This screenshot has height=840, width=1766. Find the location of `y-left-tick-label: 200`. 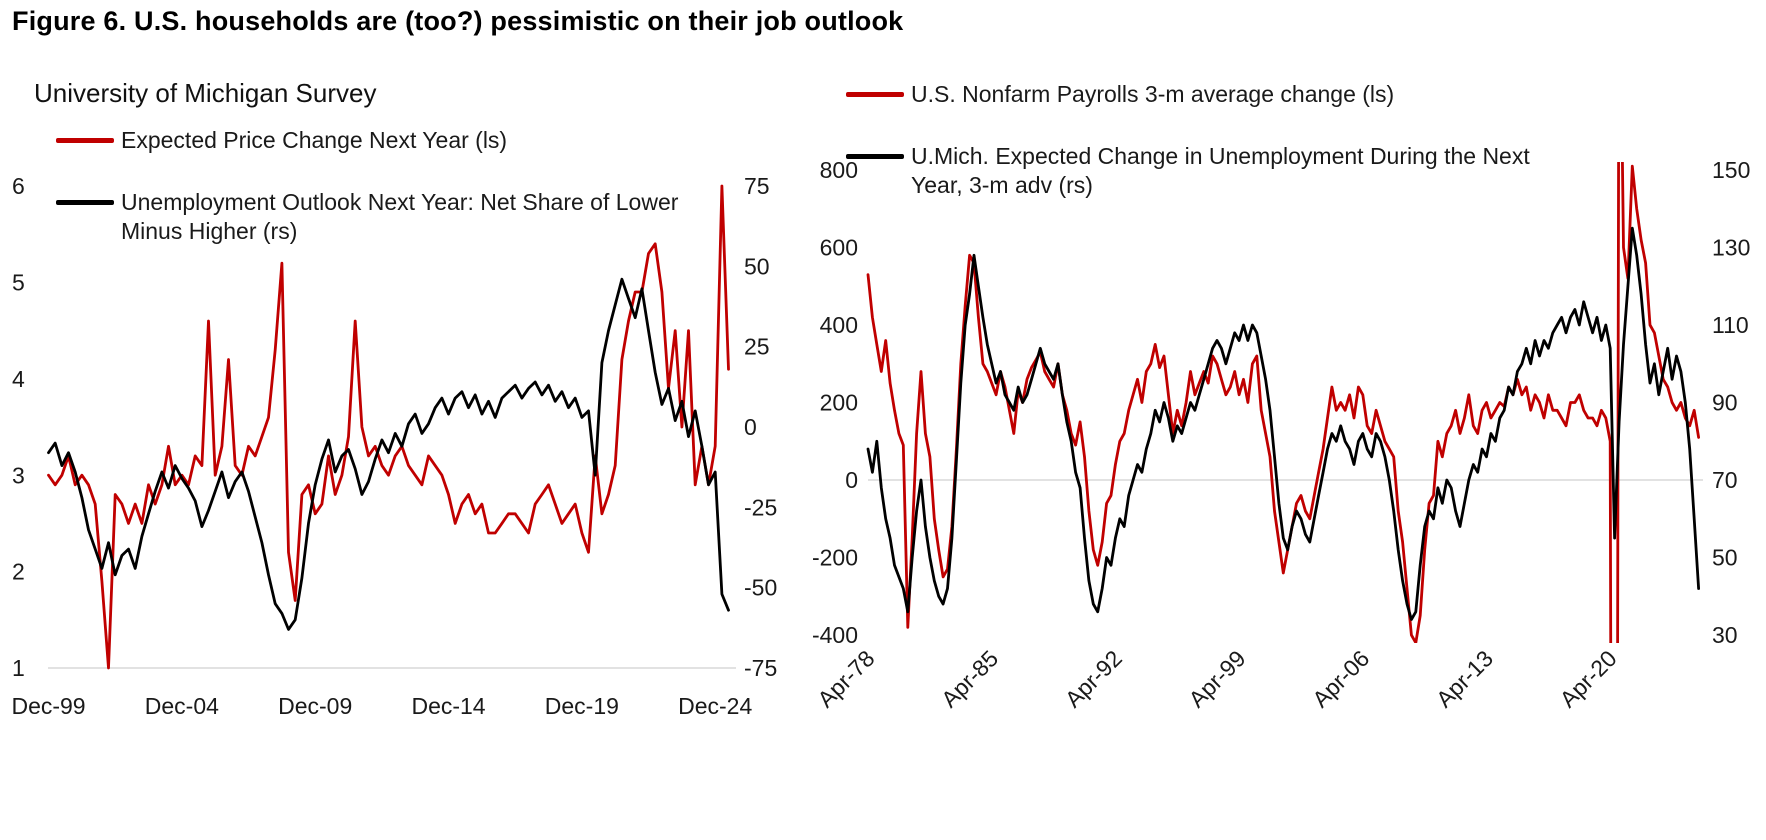

y-left-tick-label: 200 is located at coordinates (839, 403).